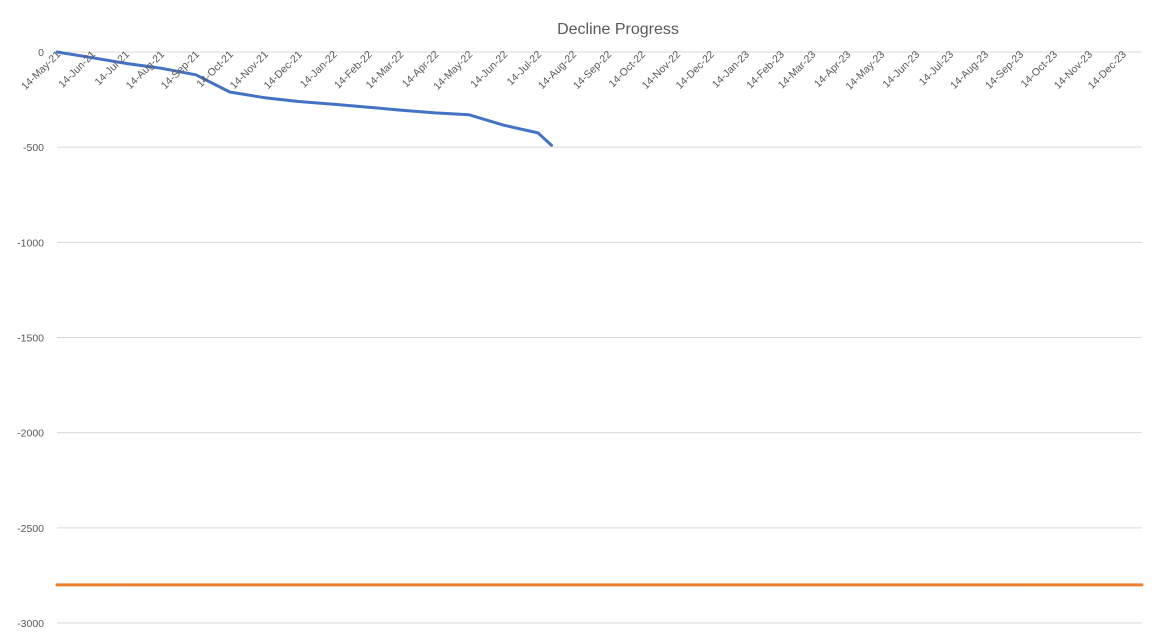  Describe the element at coordinates (489, 70) in the screenshot. I see `x-tick-label: 14-Jun-22` at that location.